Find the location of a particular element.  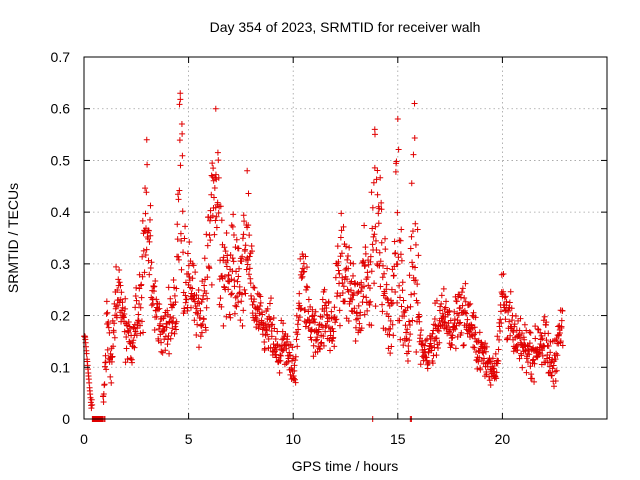

y-tick-label: 0.6 is located at coordinates (61, 109).